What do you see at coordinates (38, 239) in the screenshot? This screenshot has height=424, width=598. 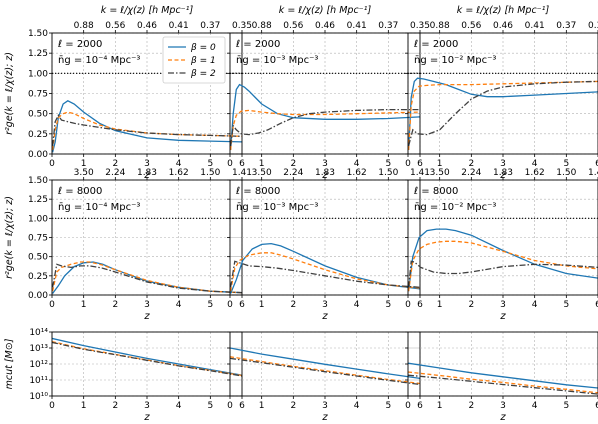 I see `y-tick-label: 0.75` at bounding box center [38, 239].